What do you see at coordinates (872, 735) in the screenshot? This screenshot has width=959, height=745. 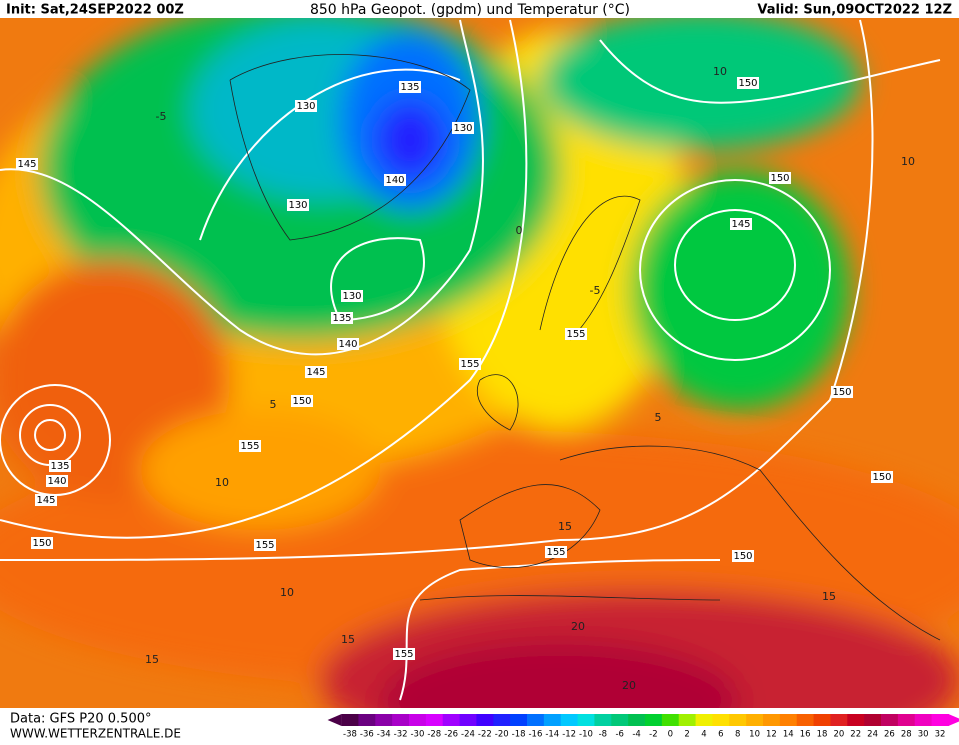 I see `scale-tick-label: 24` at bounding box center [872, 735].